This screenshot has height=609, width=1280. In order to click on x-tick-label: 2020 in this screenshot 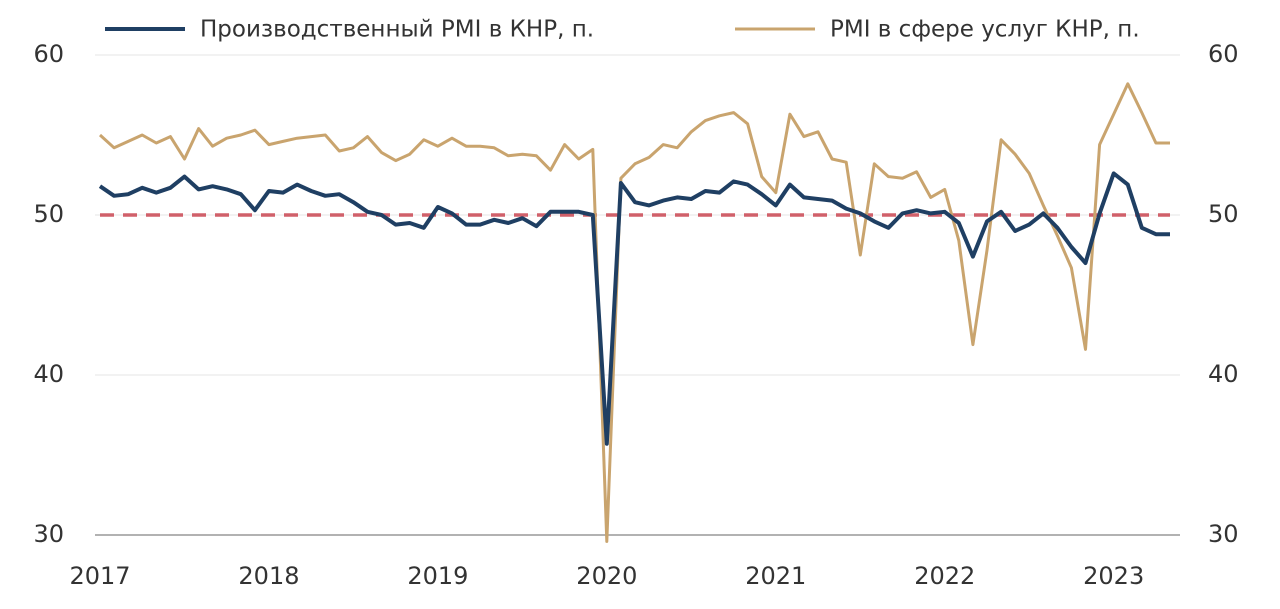, I will do `click(606, 576)`.